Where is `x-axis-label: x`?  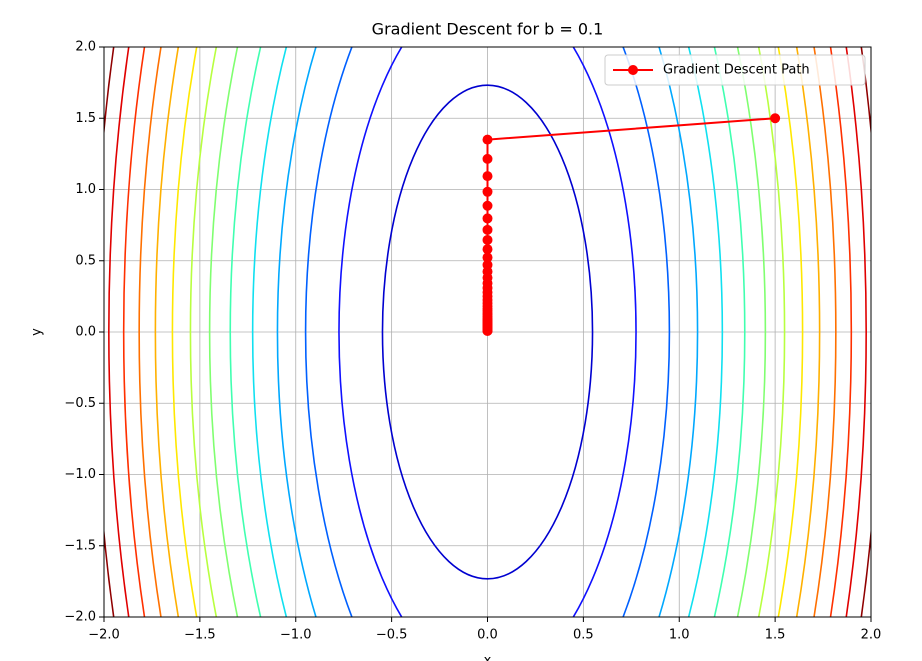 x-axis-label: x is located at coordinates (488, 657).